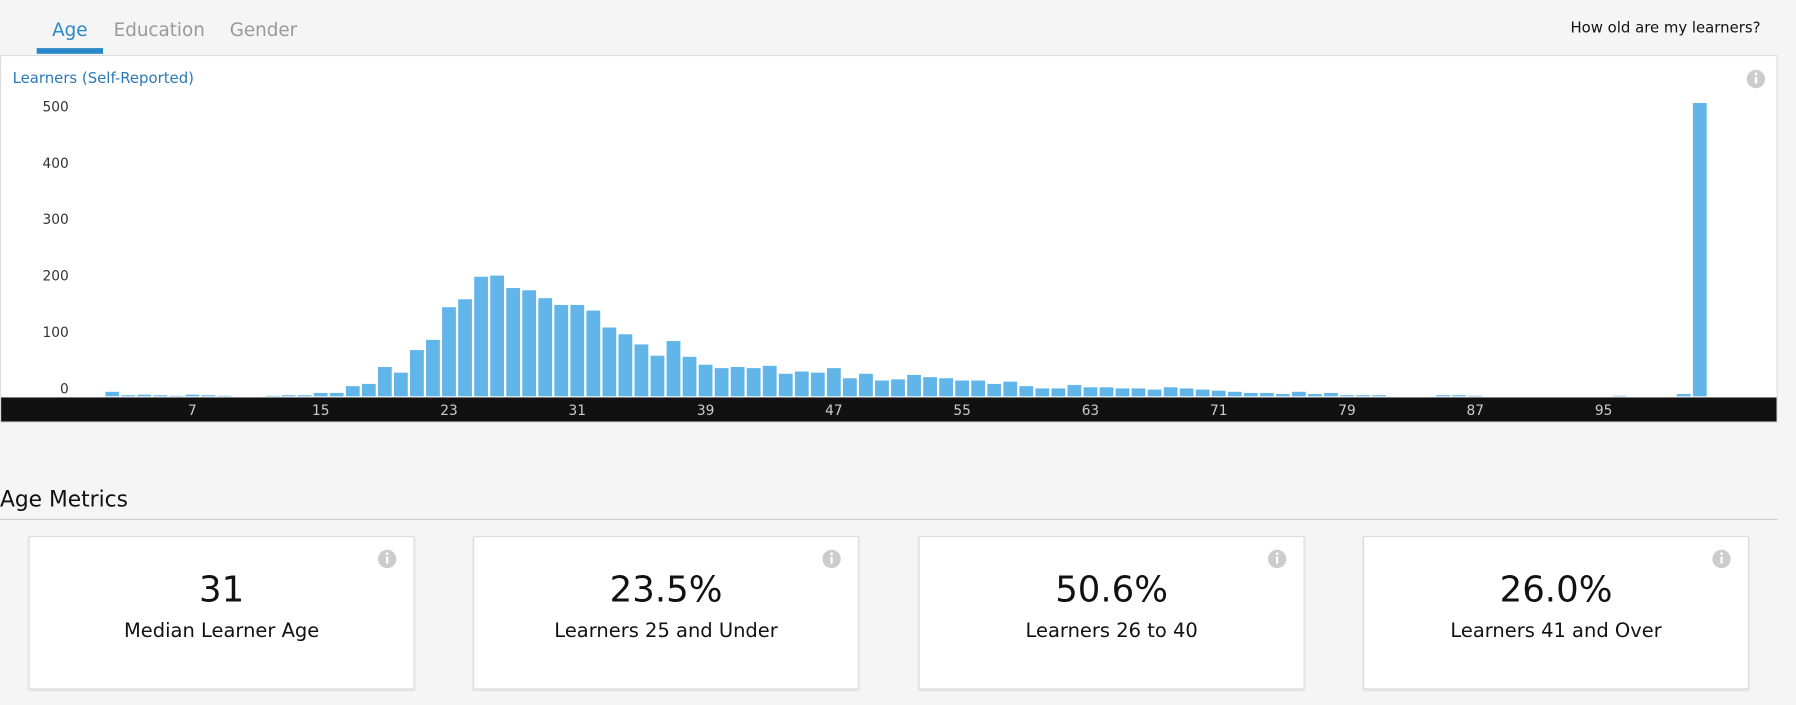  I want to click on y-tick-label: 300, so click(56, 220).